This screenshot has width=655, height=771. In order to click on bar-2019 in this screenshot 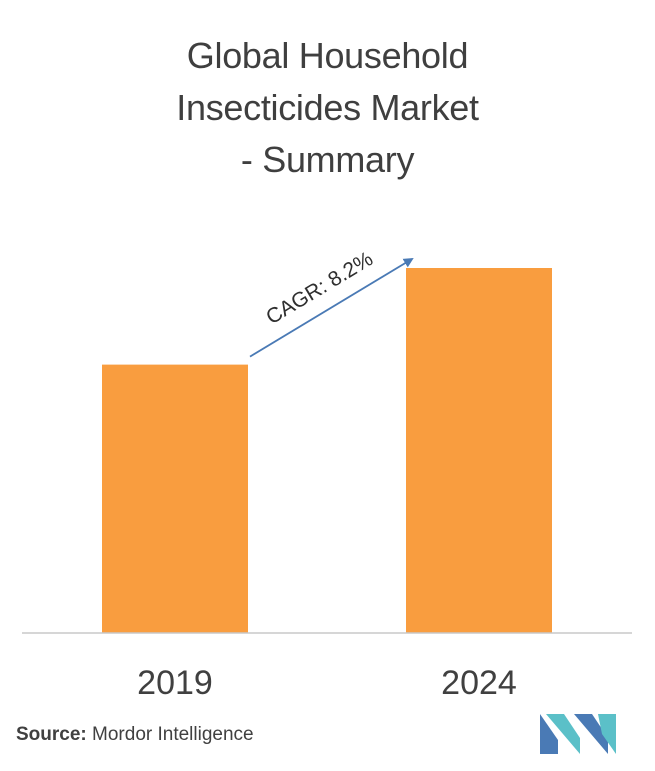, I will do `click(175, 498)`.